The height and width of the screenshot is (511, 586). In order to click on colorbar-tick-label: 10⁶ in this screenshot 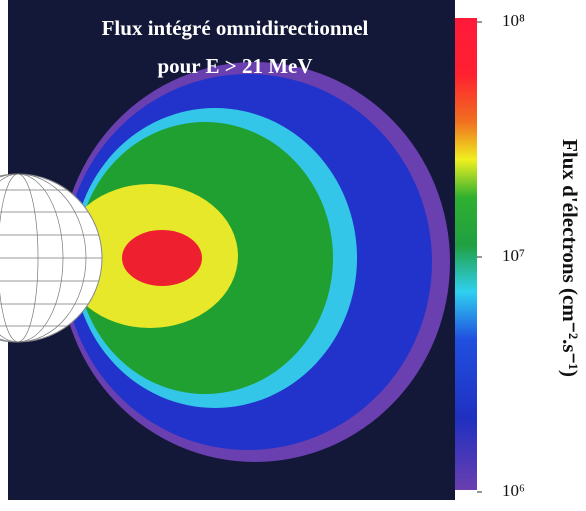, I will do `click(513, 490)`.